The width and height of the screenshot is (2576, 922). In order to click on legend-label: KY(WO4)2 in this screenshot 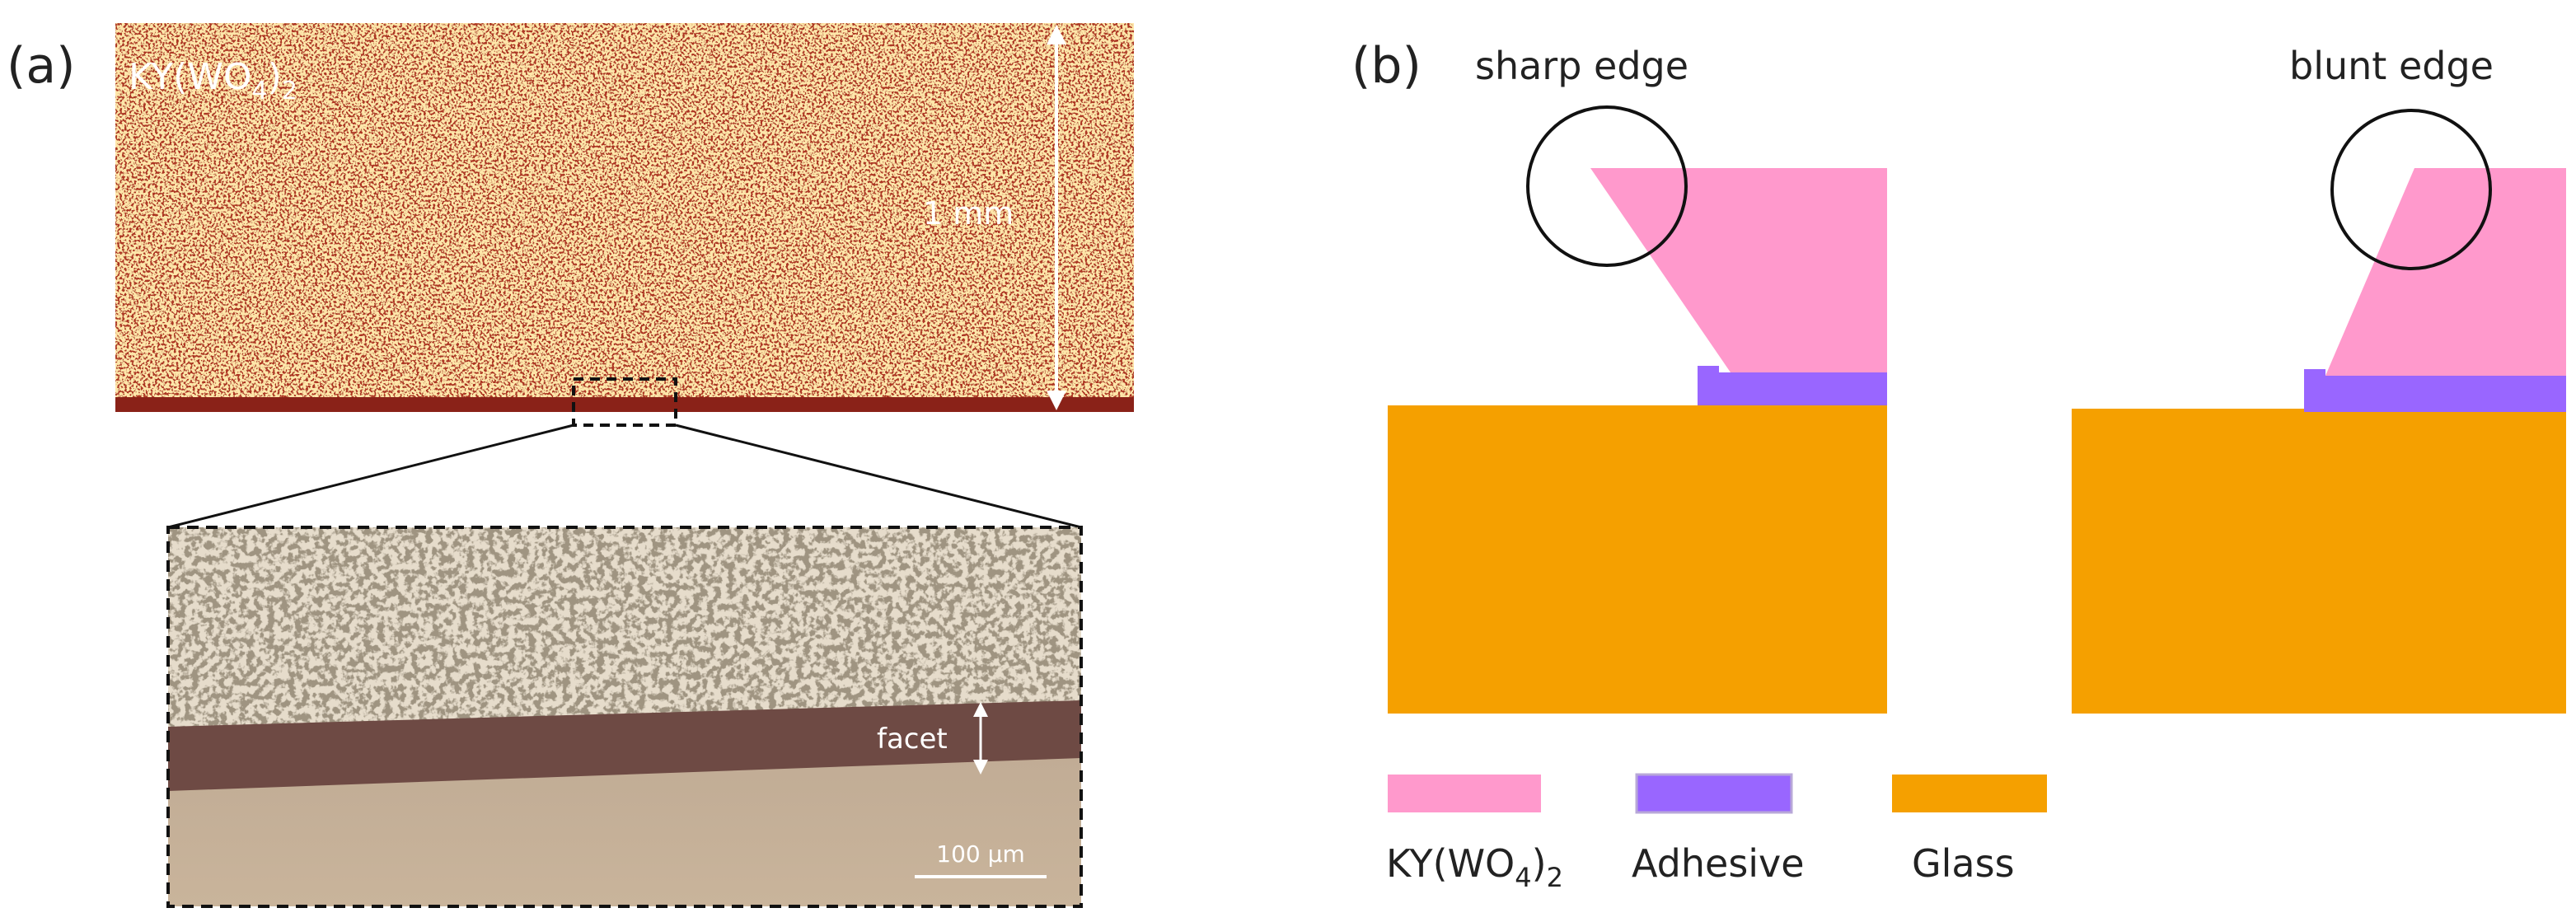, I will do `click(1474, 867)`.